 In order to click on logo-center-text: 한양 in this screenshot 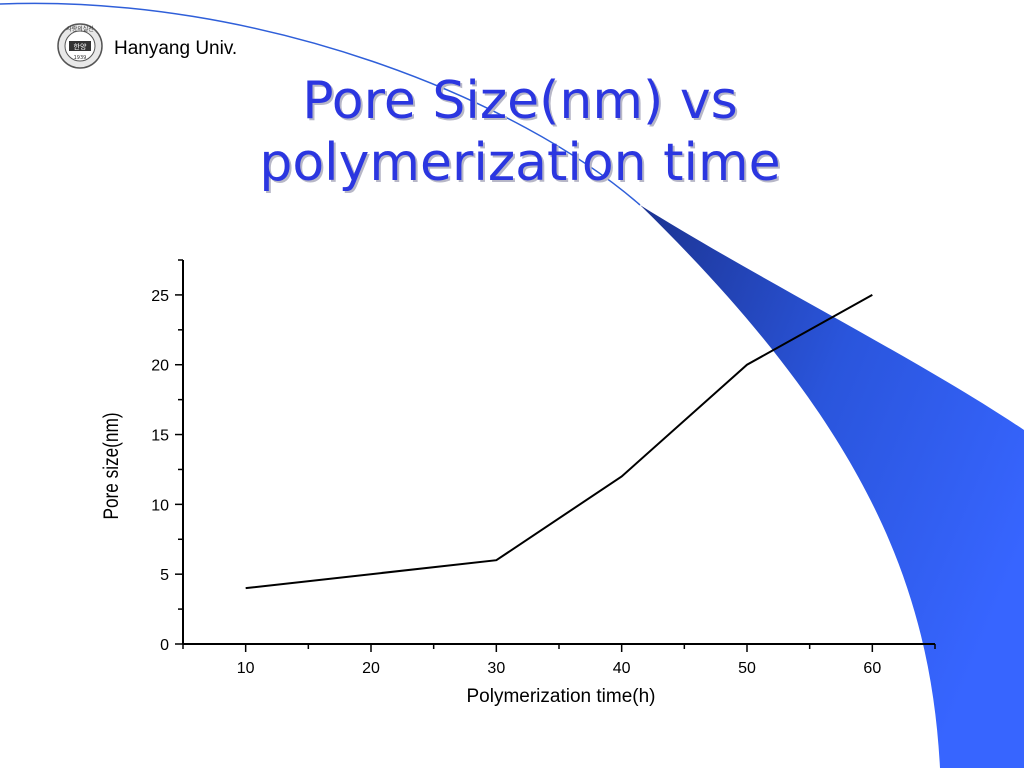, I will do `click(80, 47)`.